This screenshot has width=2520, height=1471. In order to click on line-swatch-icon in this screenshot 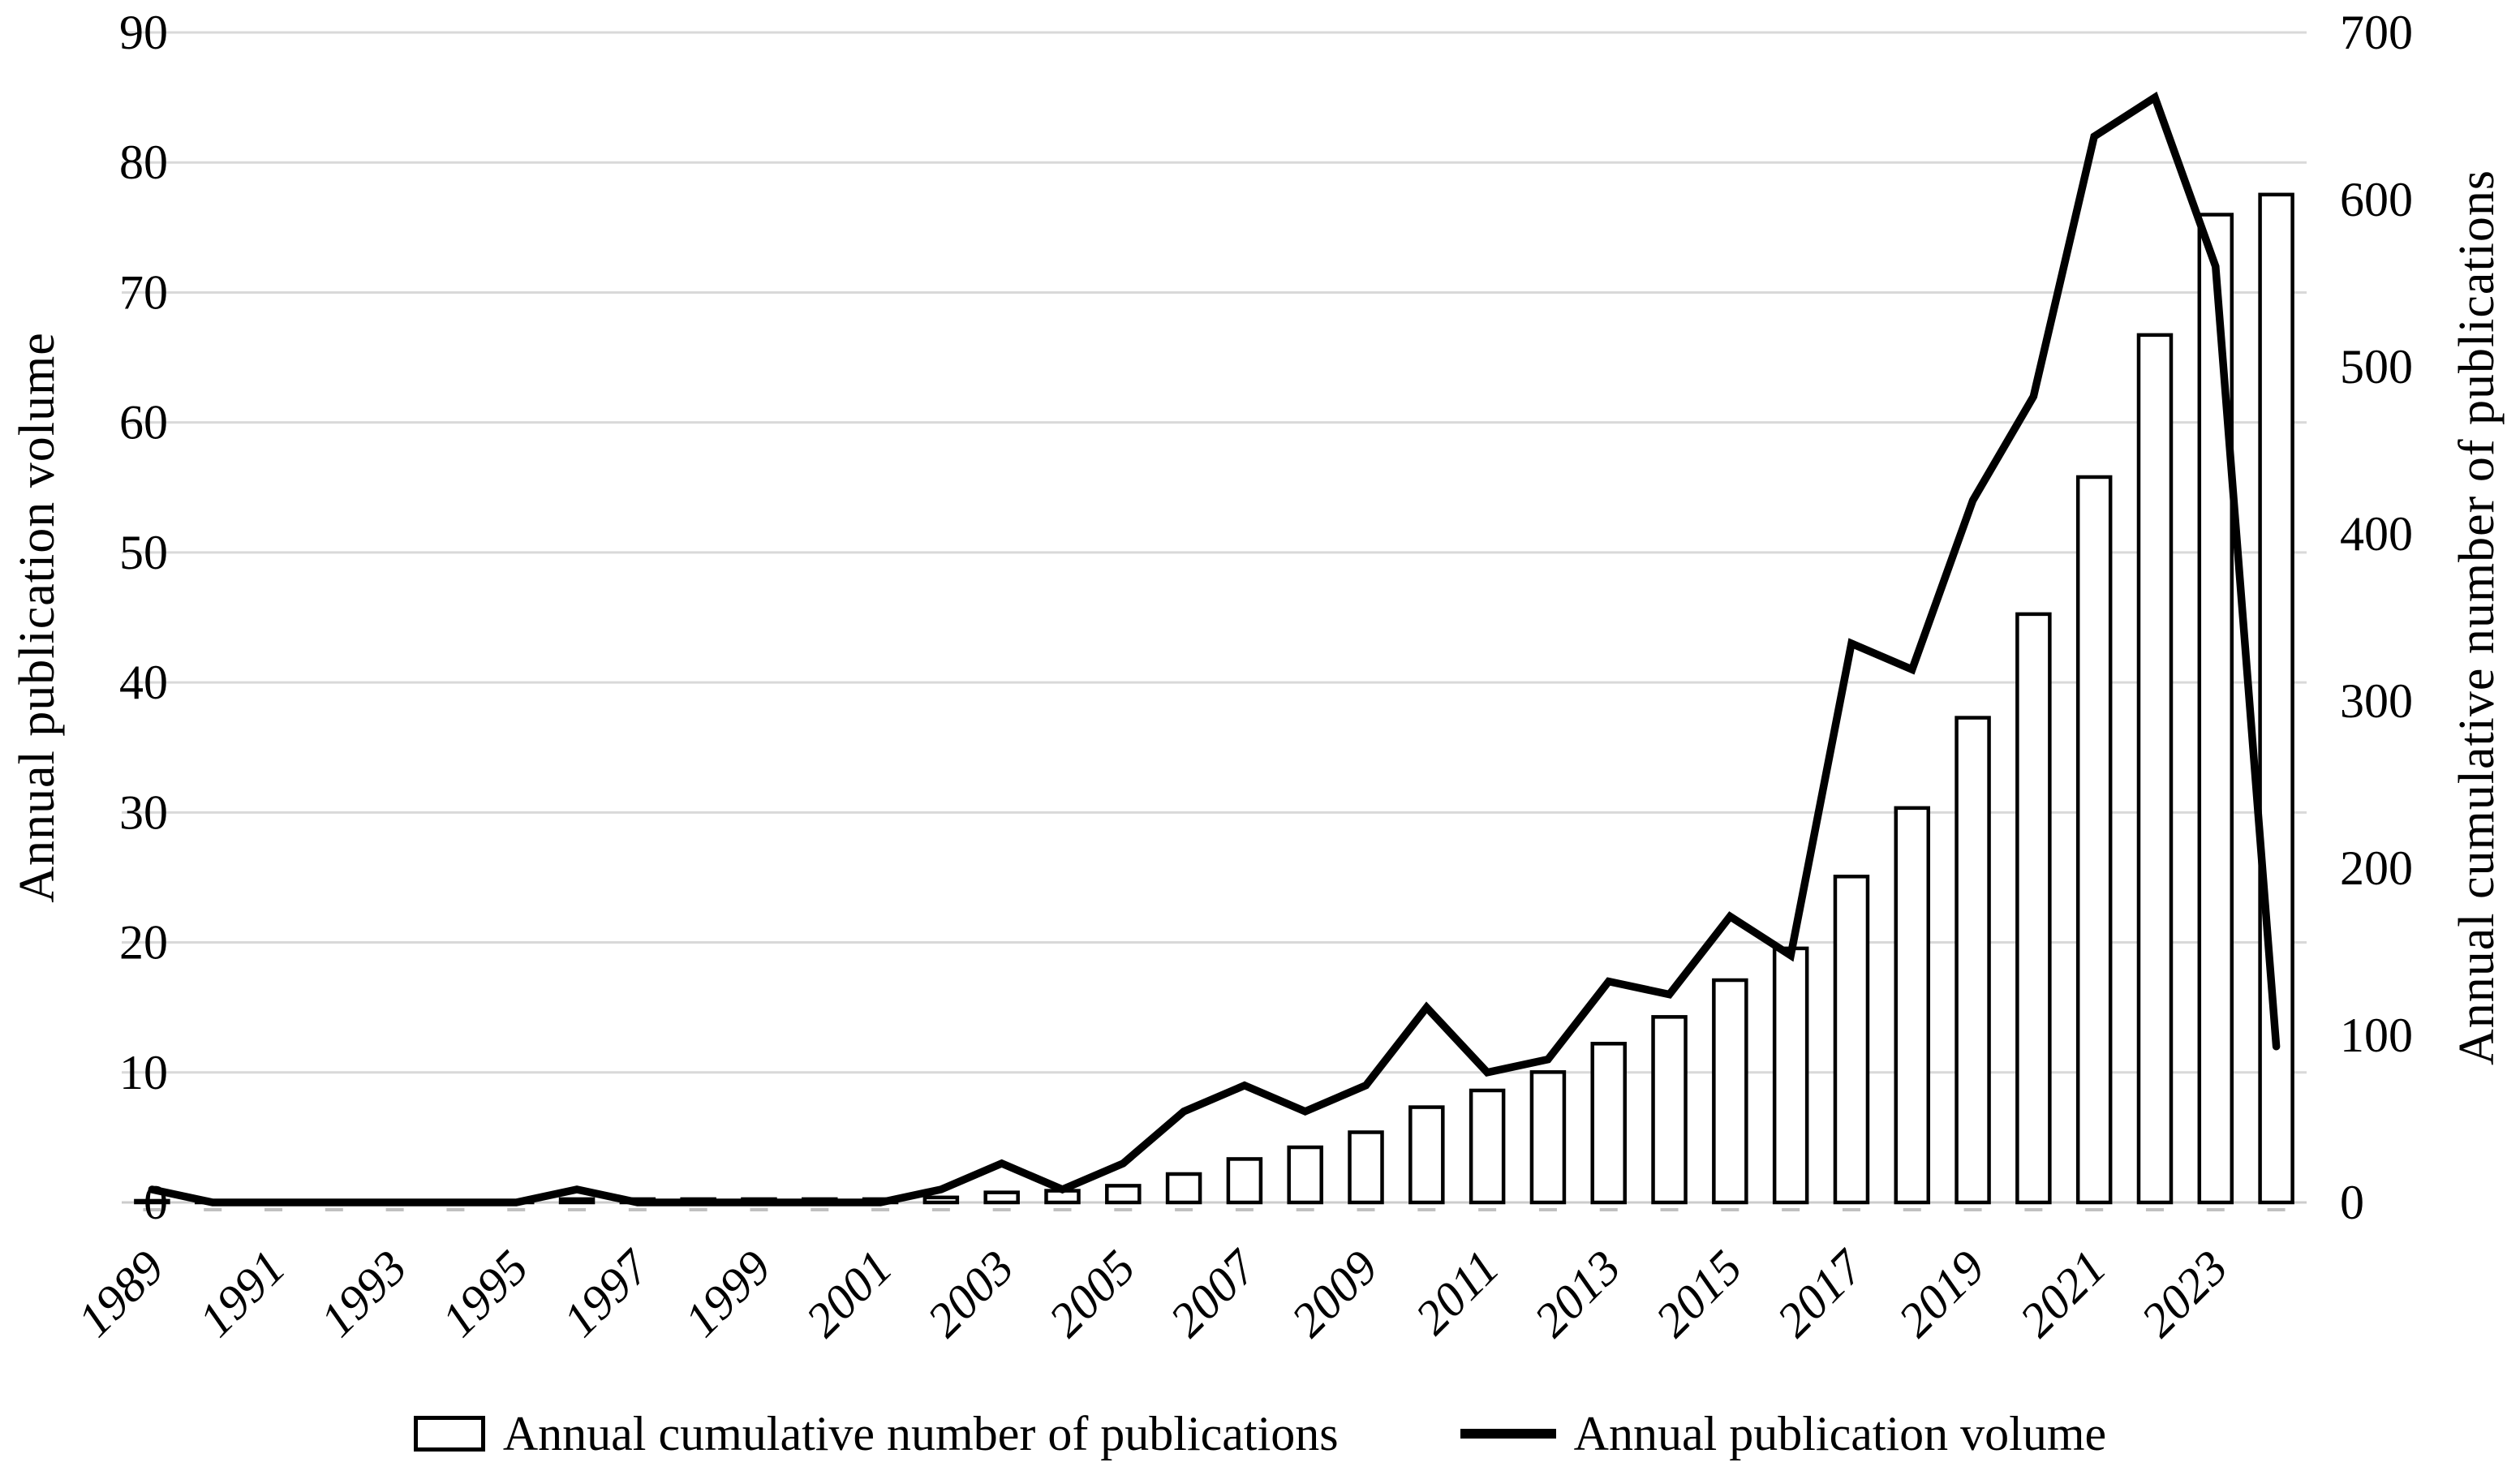, I will do `click(1508, 1434)`.